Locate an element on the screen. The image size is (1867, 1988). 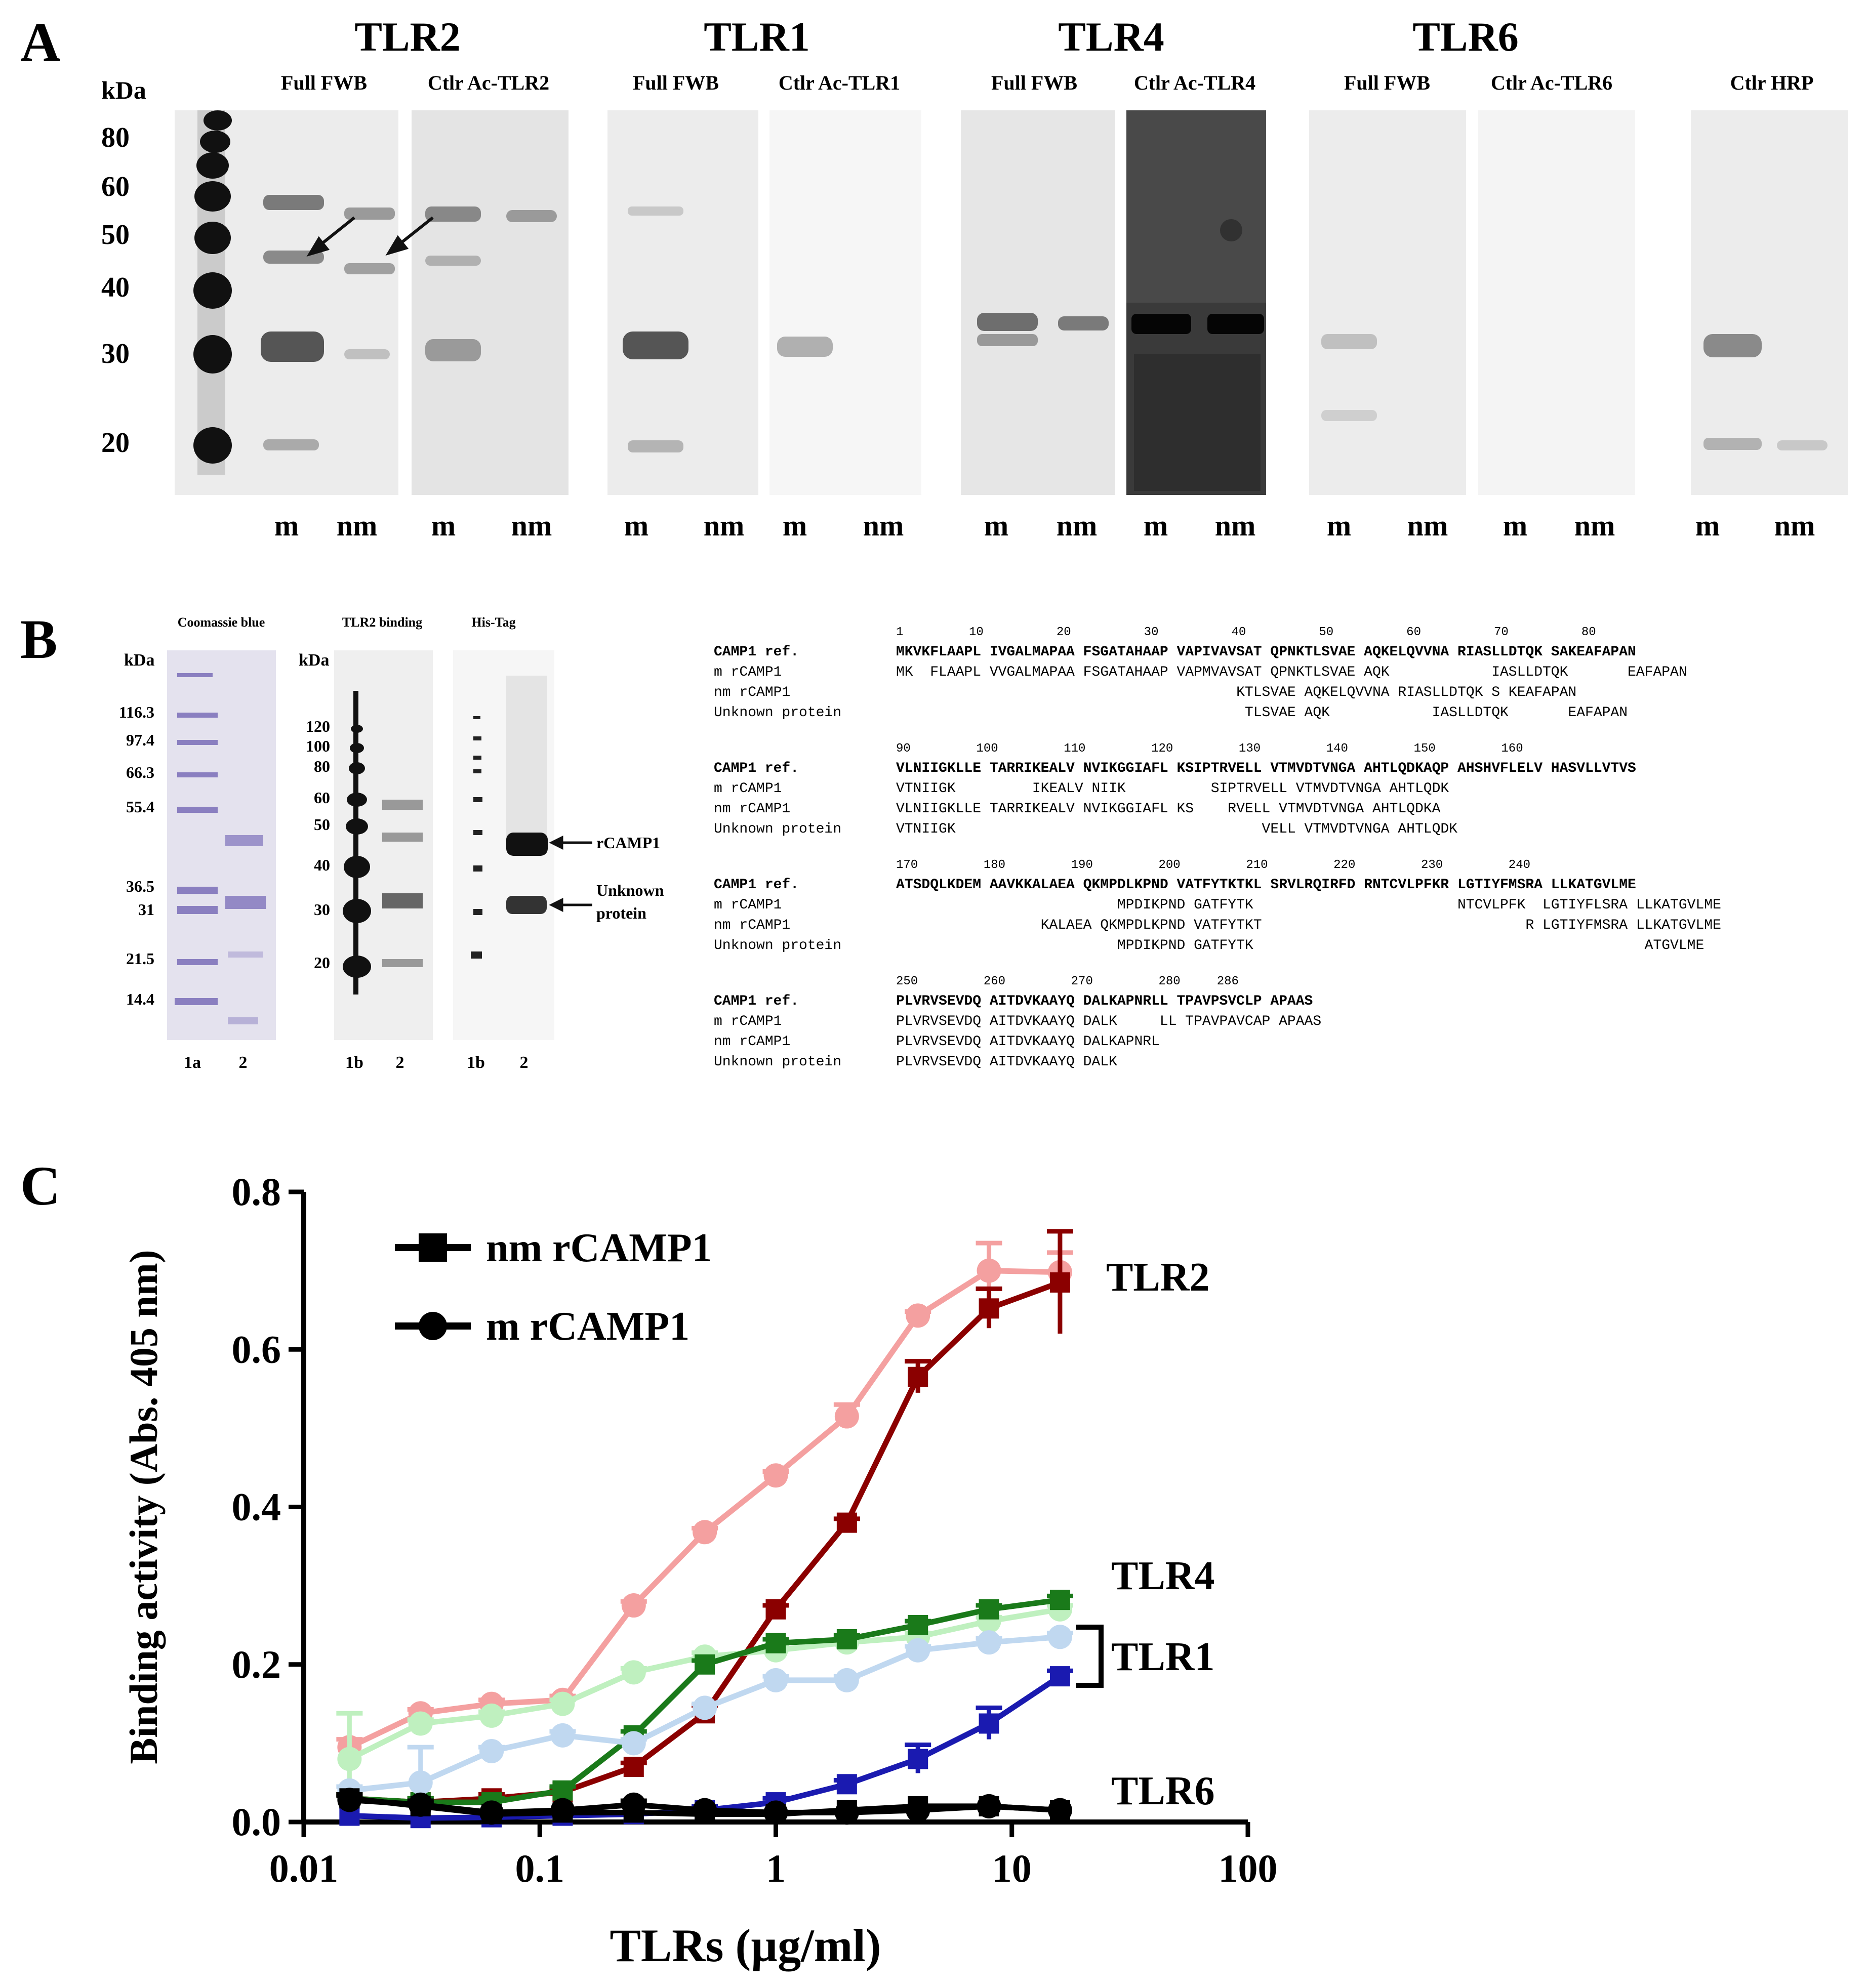
series-label: TLR4 is located at coordinates (1163, 1576).